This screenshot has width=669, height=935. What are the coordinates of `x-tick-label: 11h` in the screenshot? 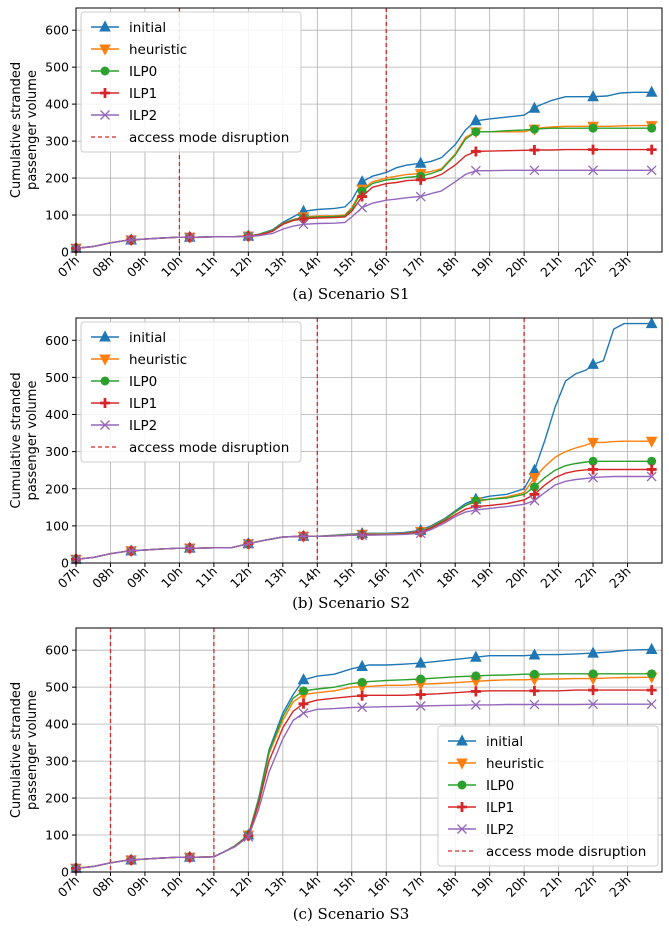 It's located at (206, 886).